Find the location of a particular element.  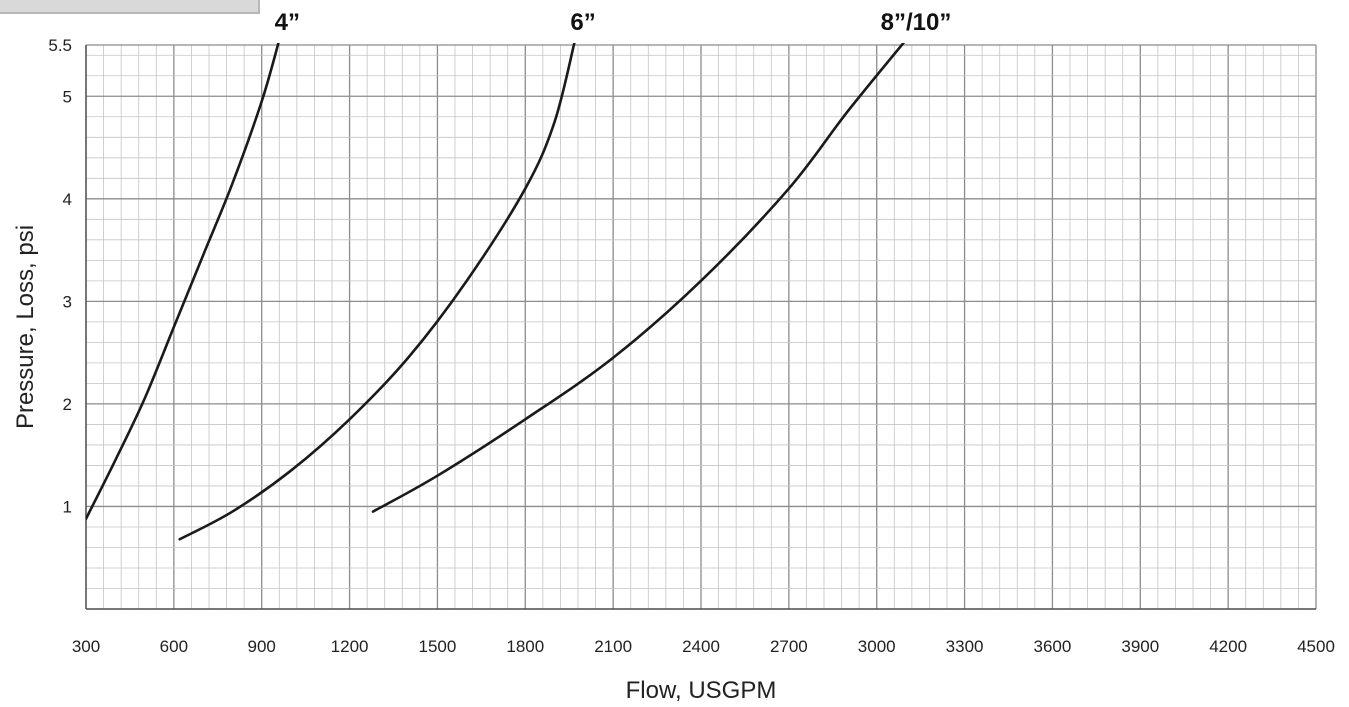

corner-tab is located at coordinates (130, 7).